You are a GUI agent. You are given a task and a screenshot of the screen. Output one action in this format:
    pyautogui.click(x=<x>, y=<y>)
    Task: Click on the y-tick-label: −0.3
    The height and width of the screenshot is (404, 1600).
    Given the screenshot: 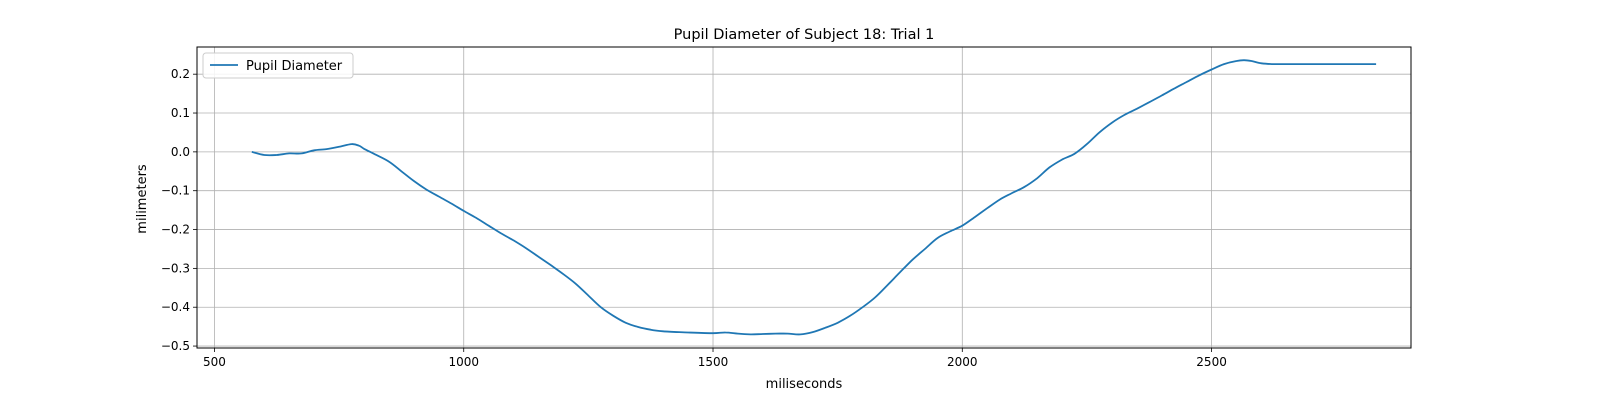 What is the action you would take?
    pyautogui.click(x=175, y=268)
    